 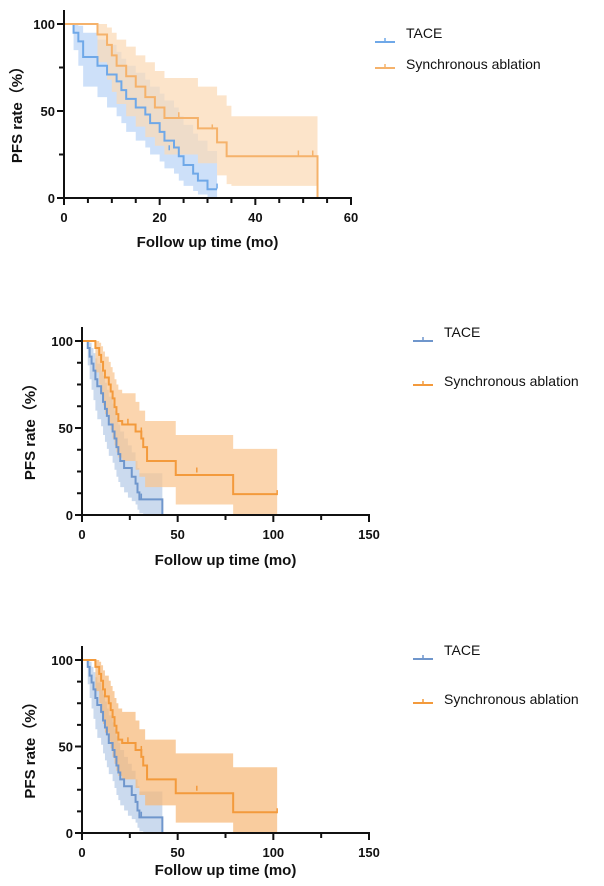 I want to click on x-tick-label: 60, so click(x=351, y=217).